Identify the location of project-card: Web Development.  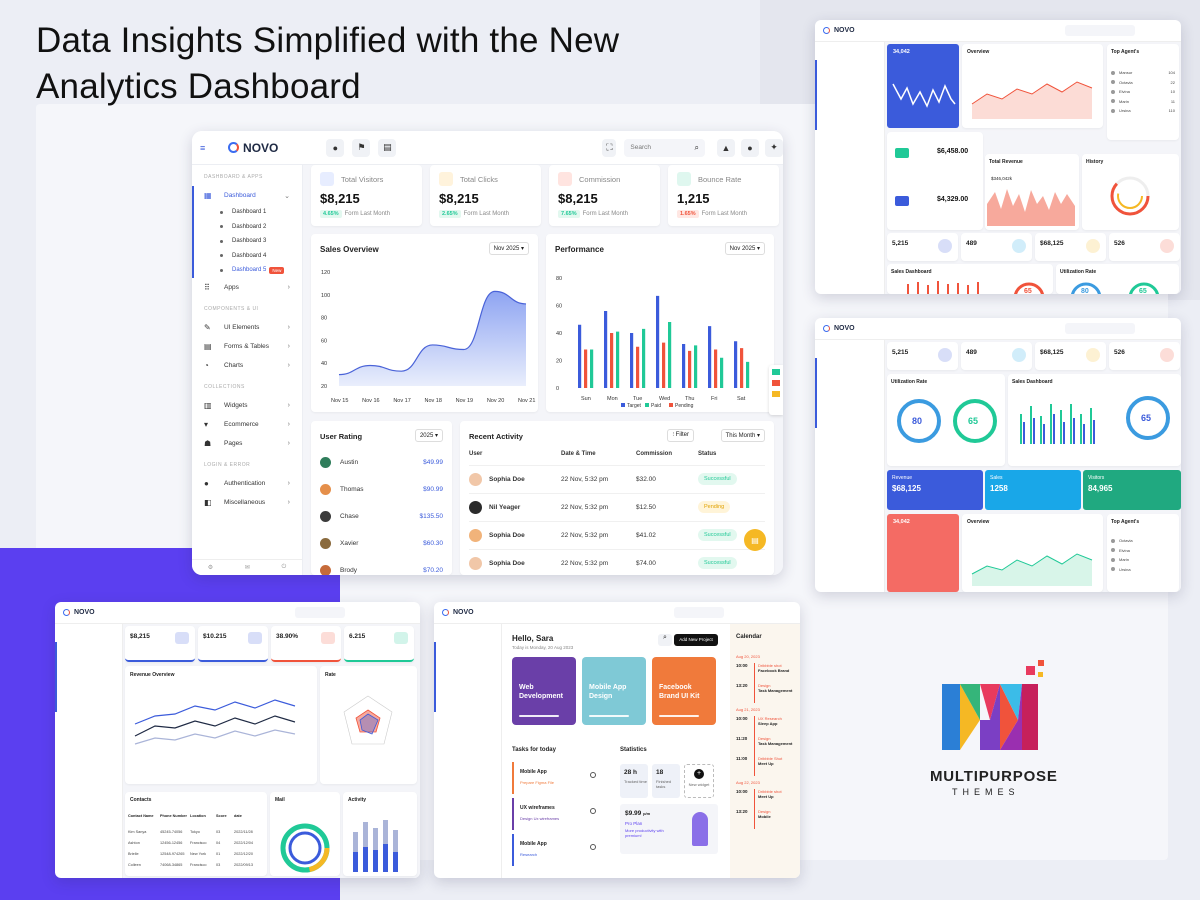
(544, 691).